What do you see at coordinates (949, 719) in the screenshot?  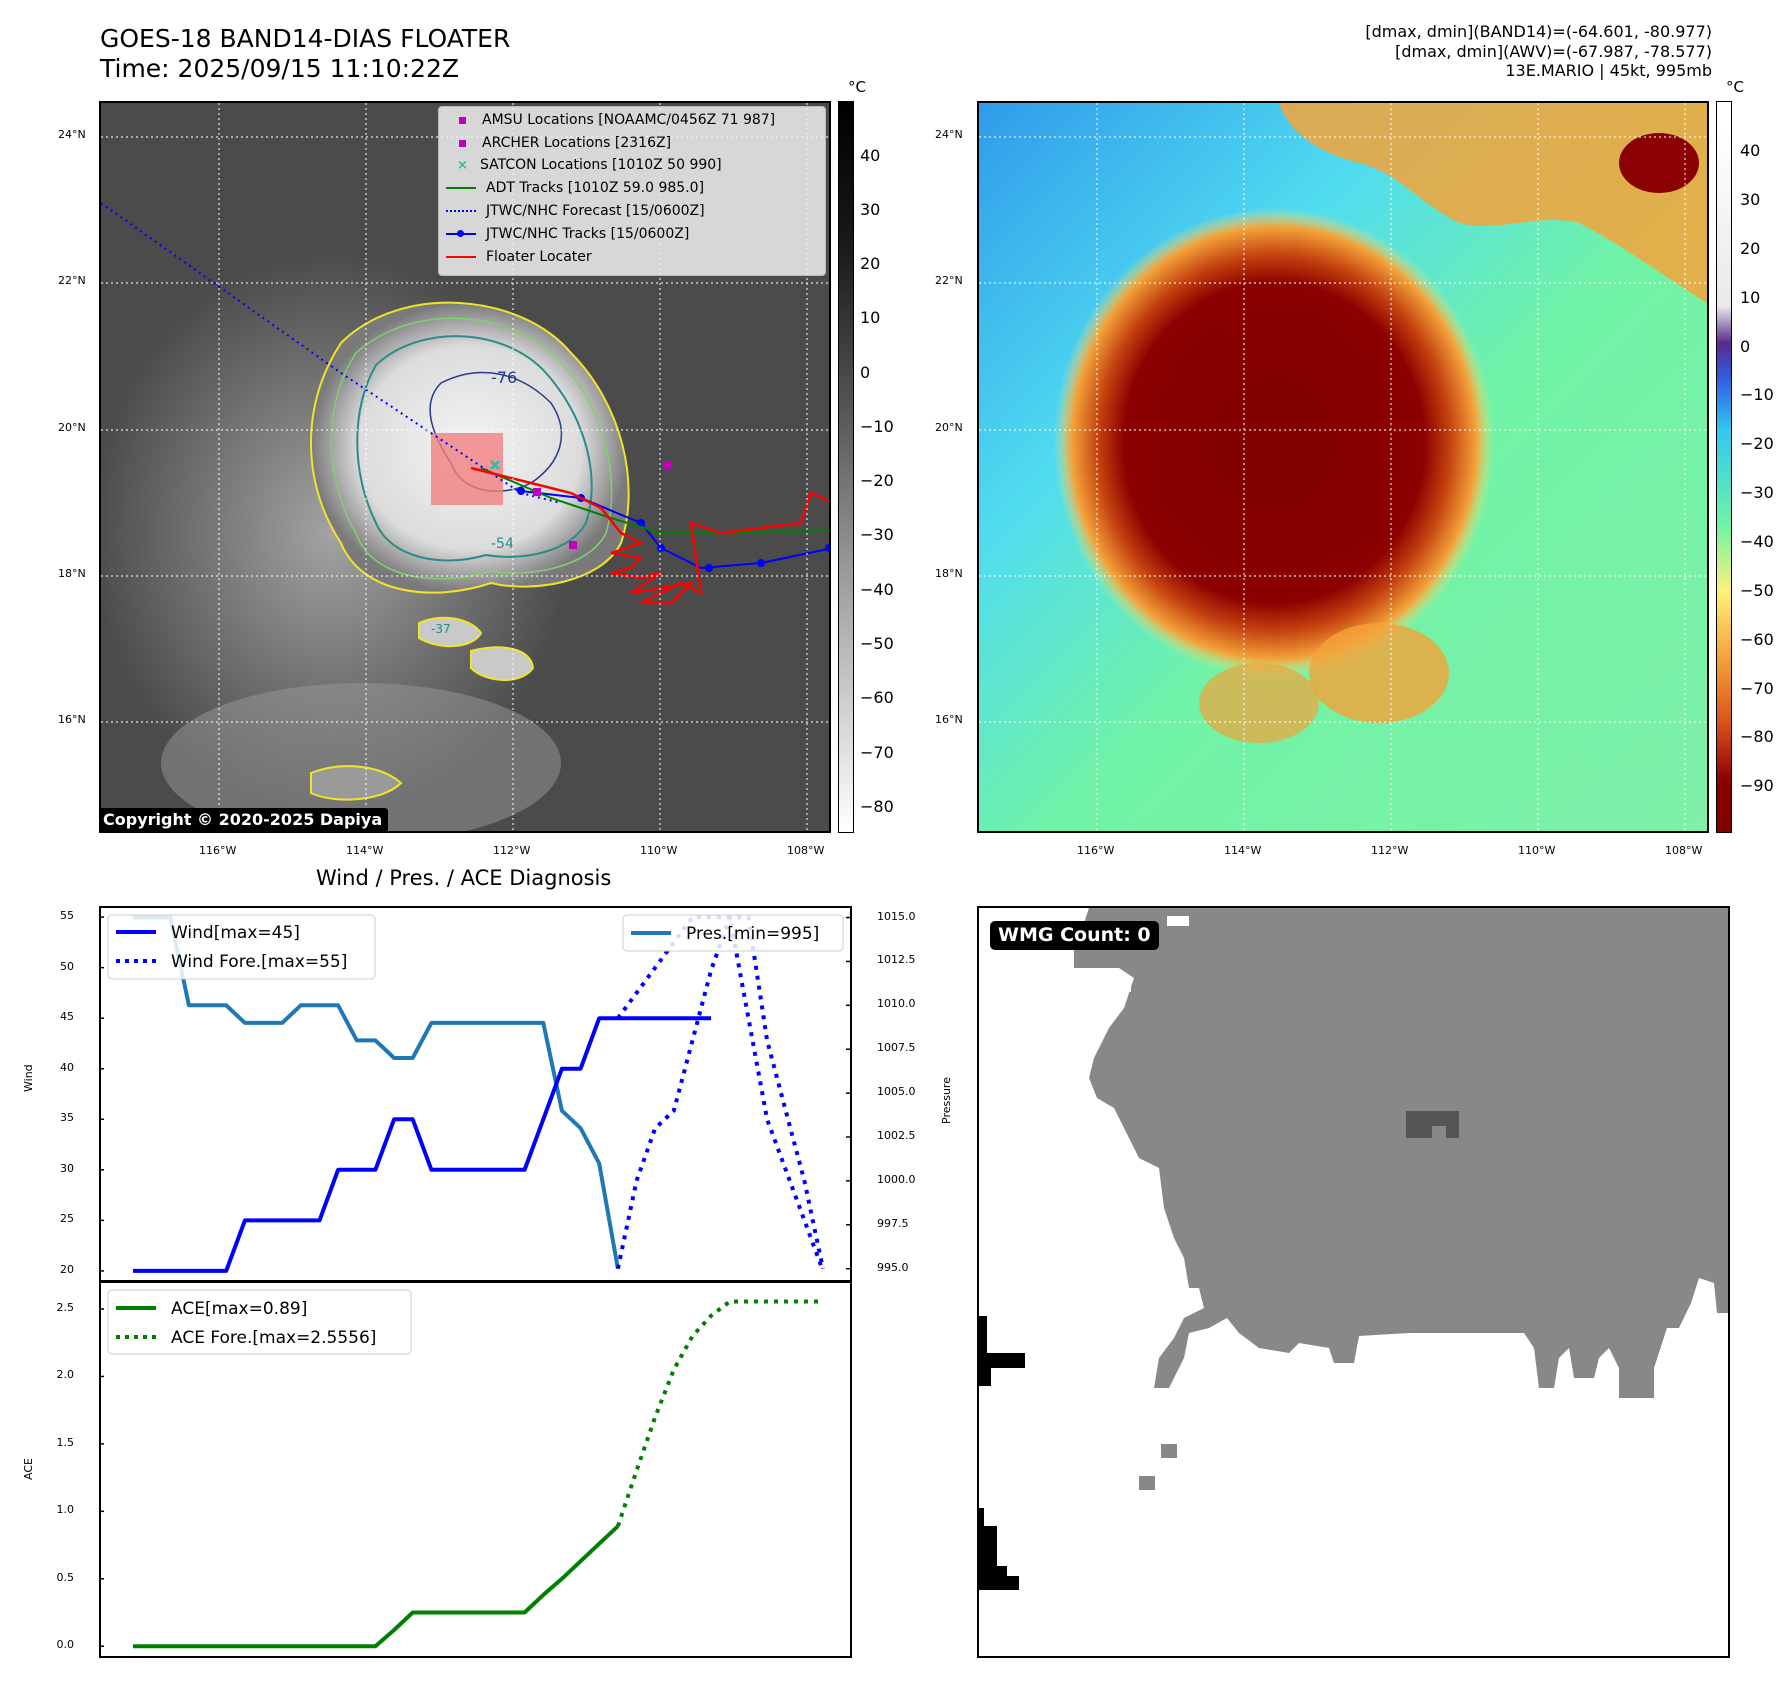 I see `awv-lat-16: 16°N` at bounding box center [949, 719].